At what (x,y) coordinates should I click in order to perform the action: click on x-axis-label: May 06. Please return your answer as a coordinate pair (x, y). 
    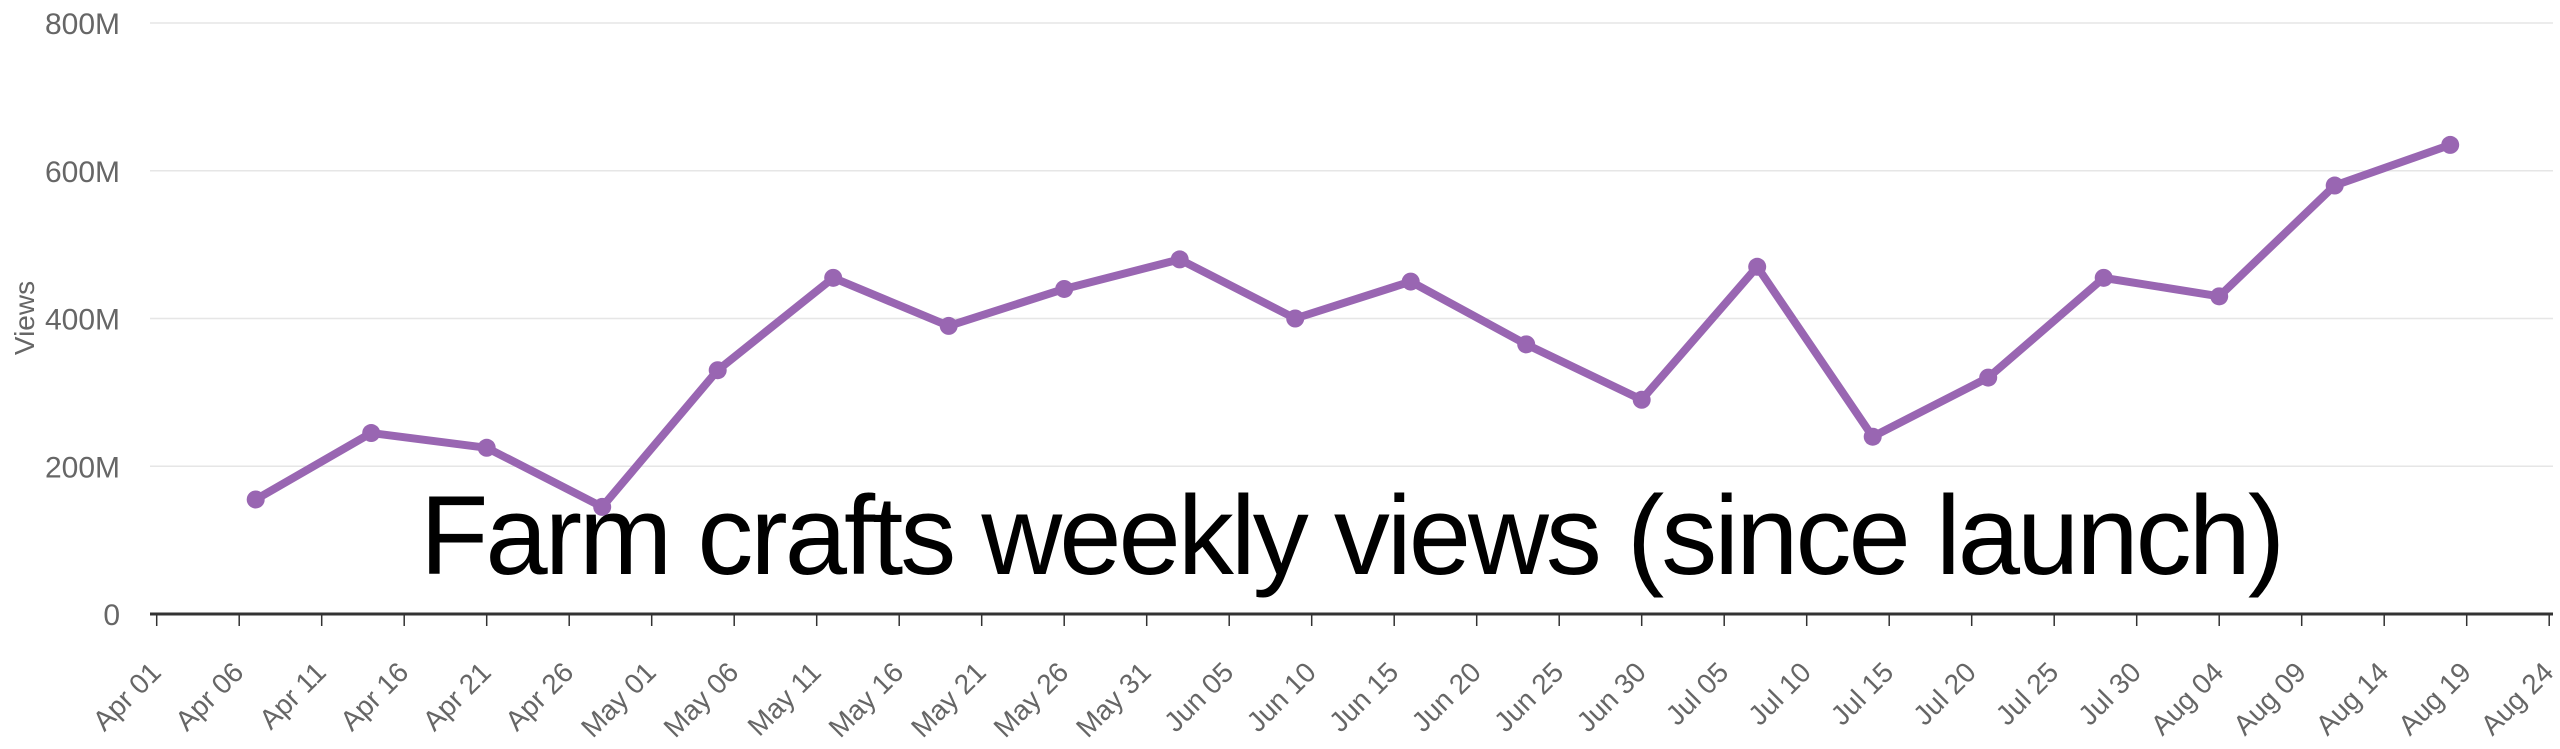
    Looking at the image, I should click on (701, 699).